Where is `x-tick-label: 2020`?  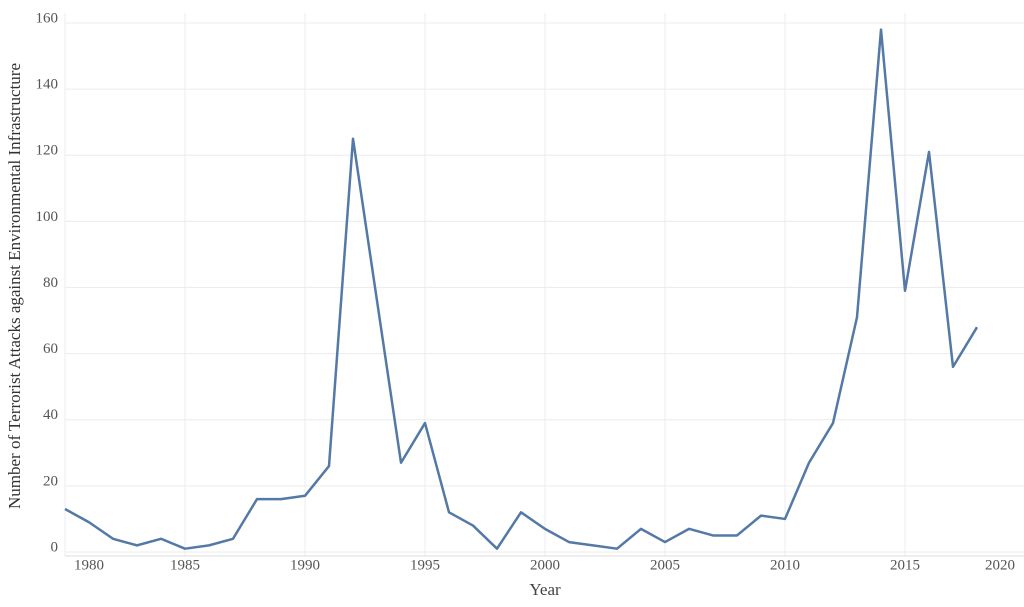 x-tick-label: 2020 is located at coordinates (1000, 565).